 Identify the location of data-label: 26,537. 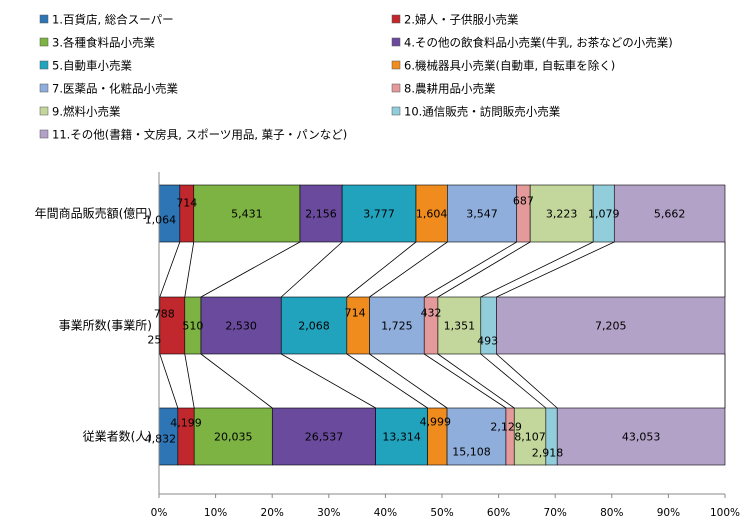
(324, 437).